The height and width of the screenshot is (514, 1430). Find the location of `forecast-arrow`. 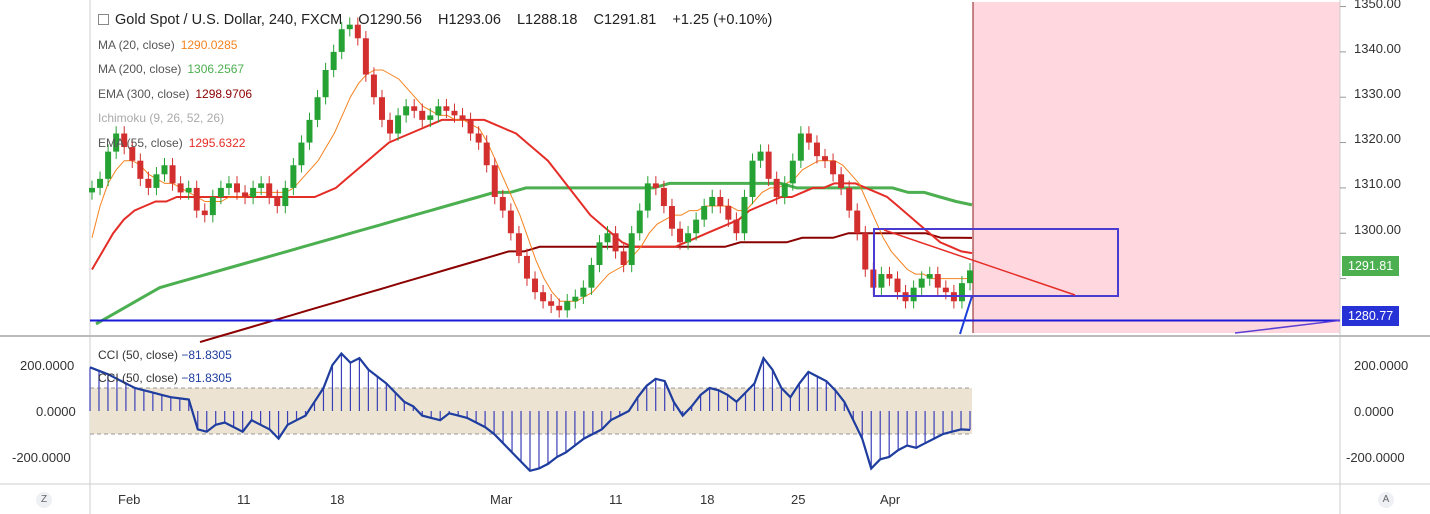

forecast-arrow is located at coordinates (966, 315).